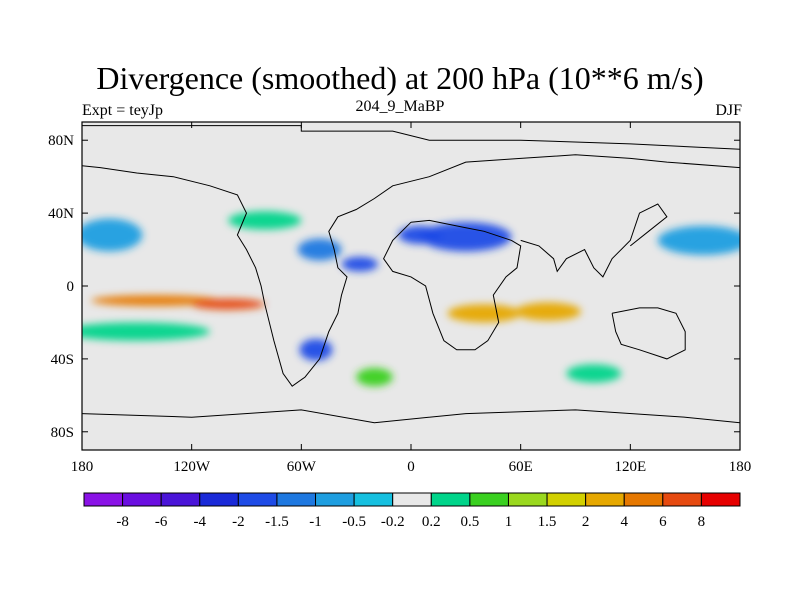 The image size is (800, 600). What do you see at coordinates (354, 522) in the screenshot?
I see `colorbar-label-6: -0.5` at bounding box center [354, 522].